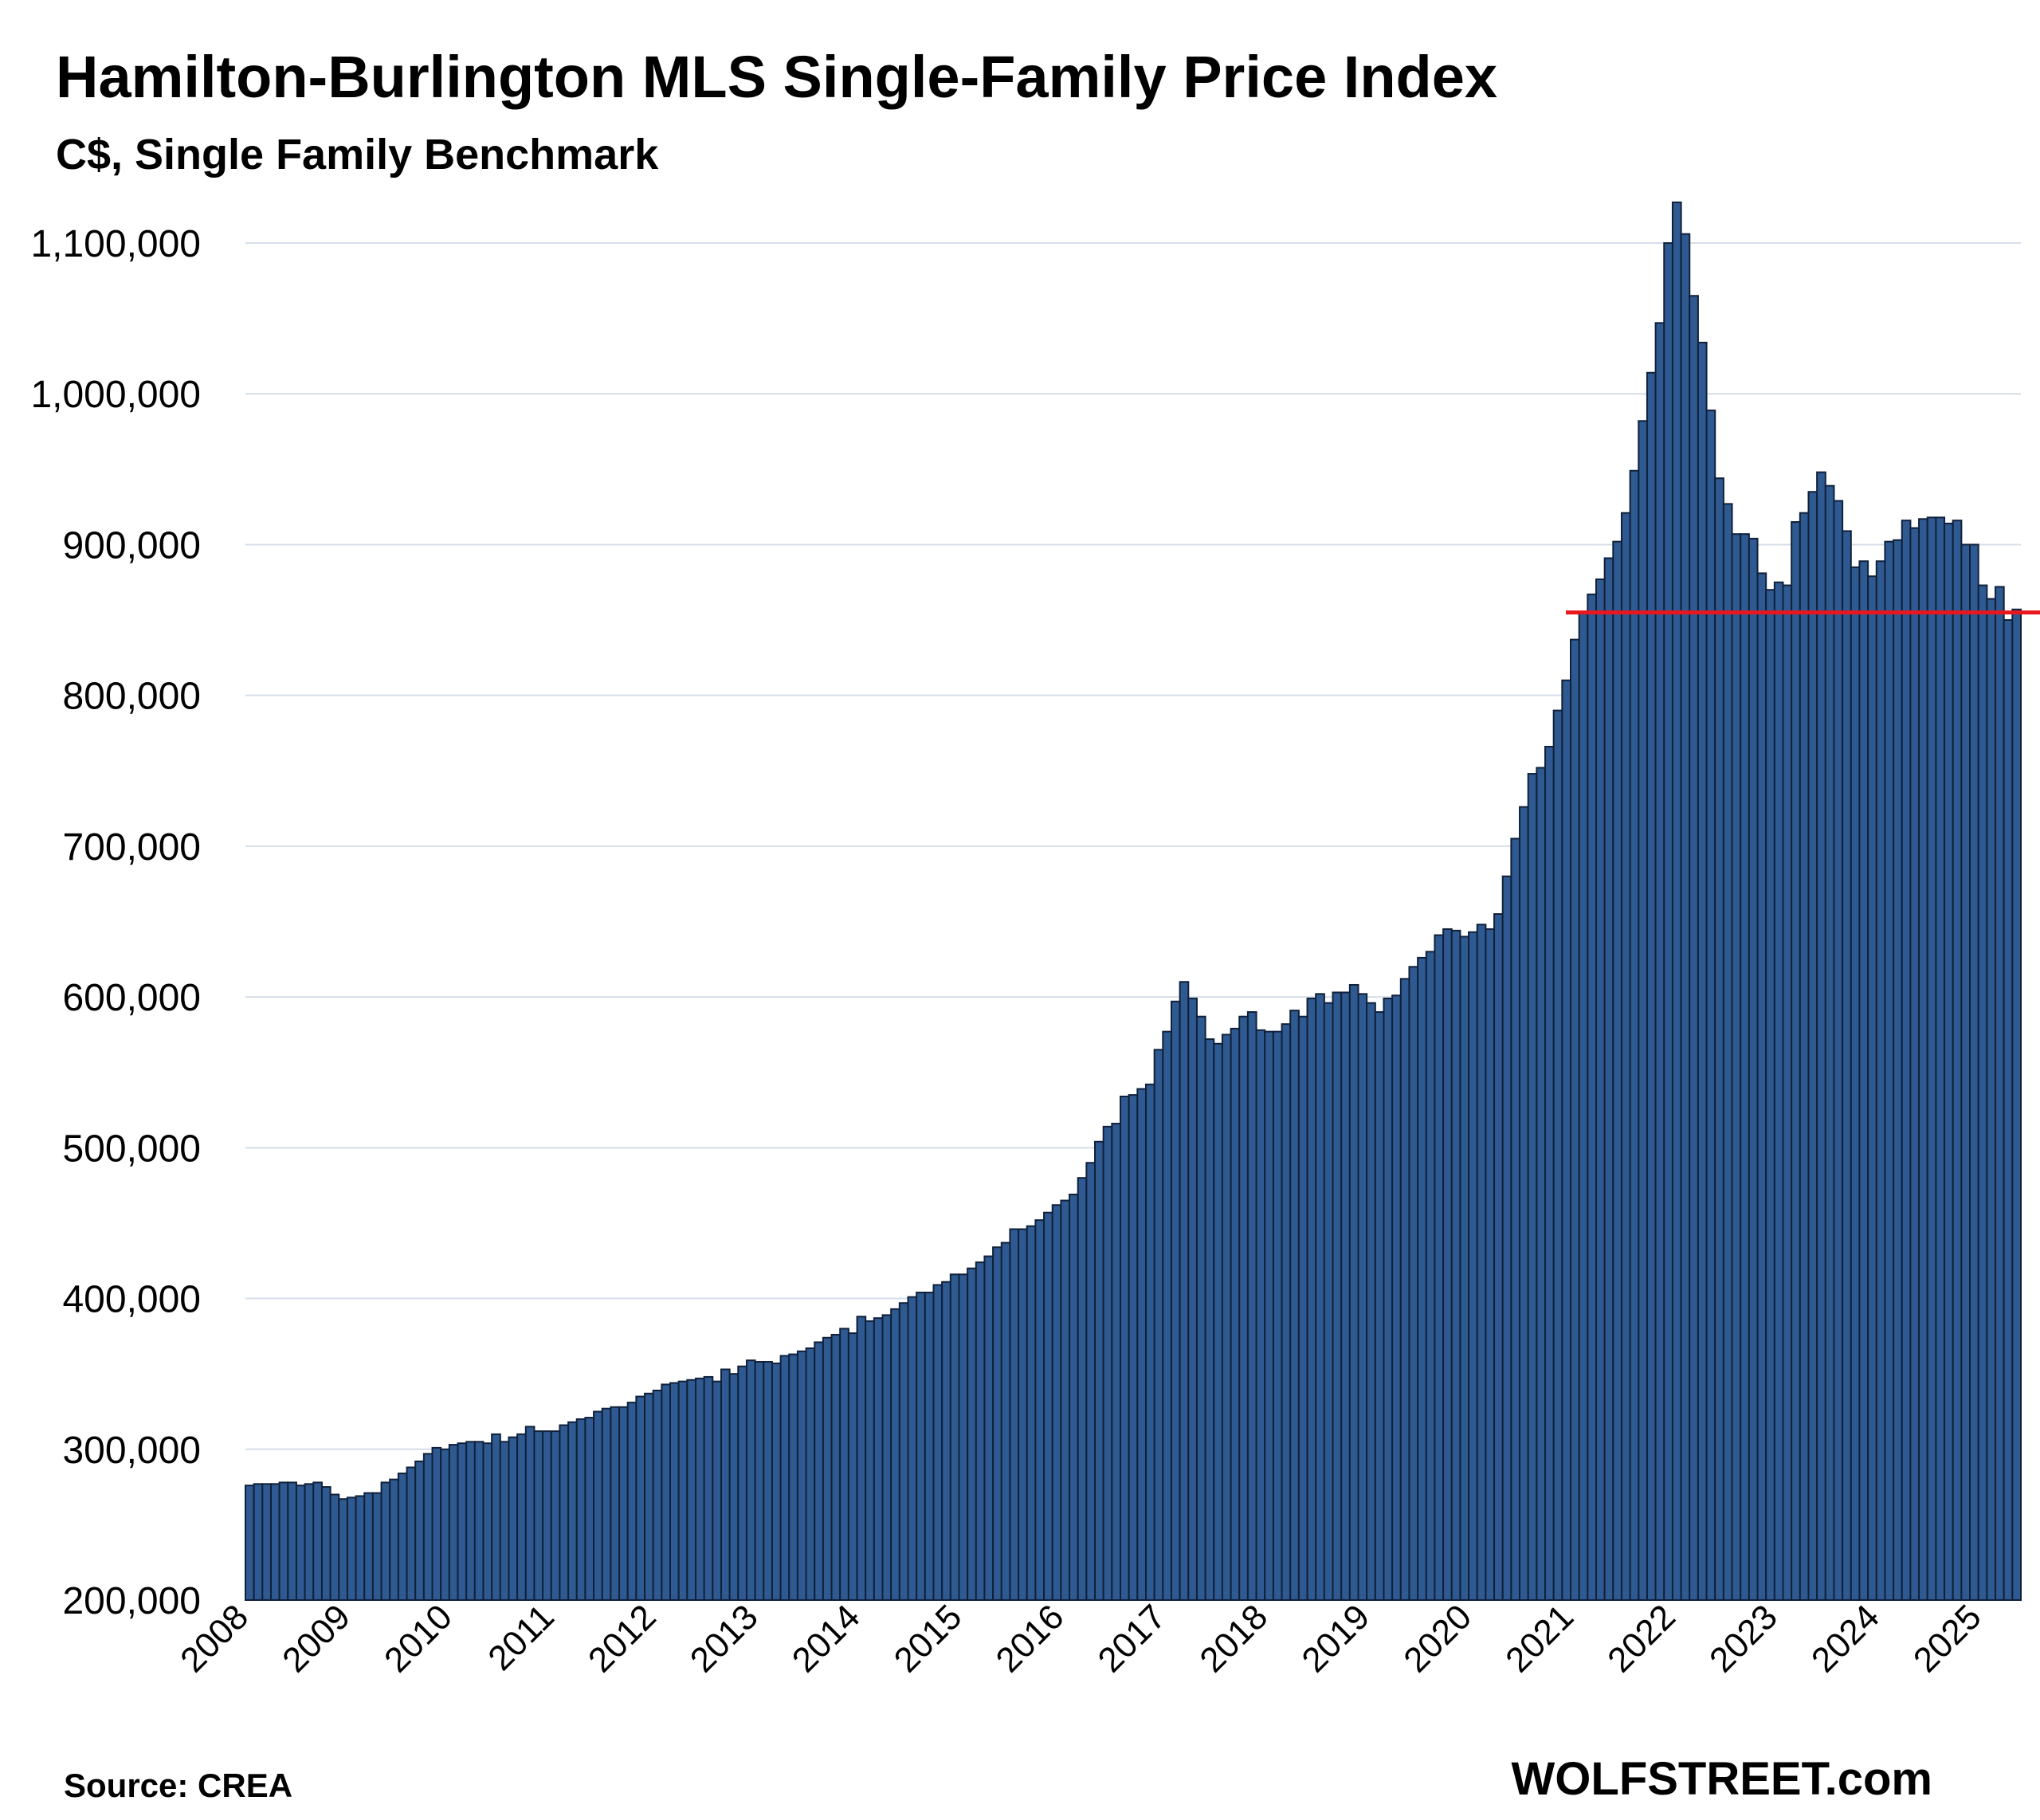 This screenshot has height=1820, width=2040. Describe the element at coordinates (1743, 1638) in the screenshot. I see `x-tick-label: 2023` at that location.